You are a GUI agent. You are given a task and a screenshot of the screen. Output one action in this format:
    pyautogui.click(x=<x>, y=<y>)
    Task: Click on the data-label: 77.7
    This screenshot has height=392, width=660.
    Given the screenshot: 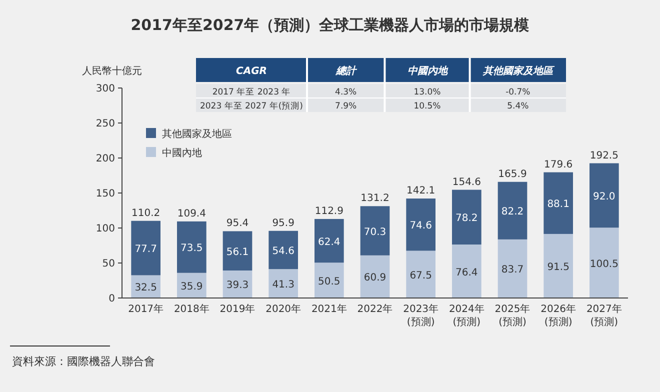 What is the action you would take?
    pyautogui.click(x=145, y=250)
    